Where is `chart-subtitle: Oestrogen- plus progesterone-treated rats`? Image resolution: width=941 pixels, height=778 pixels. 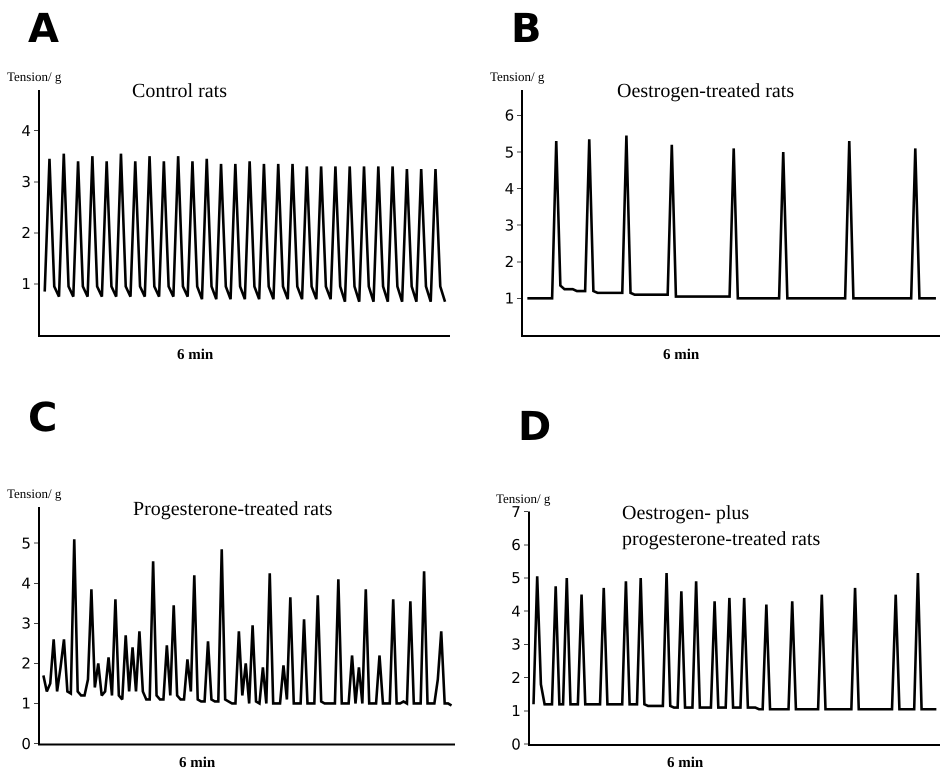
chart-subtitle: Oestrogen- plus progesterone-treated rats is located at coordinates (721, 526).